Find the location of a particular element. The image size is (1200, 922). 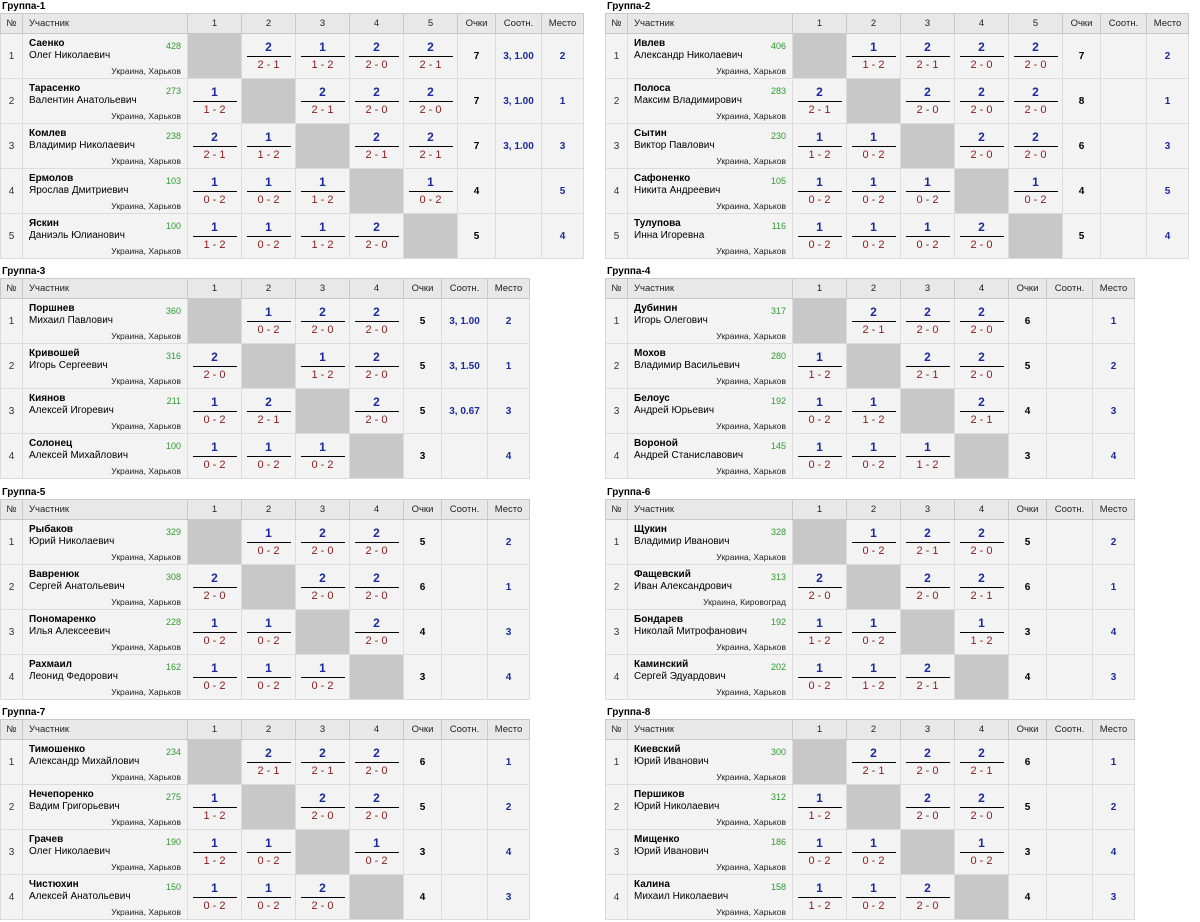

player-last-name: Кривошей is located at coordinates (54, 353).